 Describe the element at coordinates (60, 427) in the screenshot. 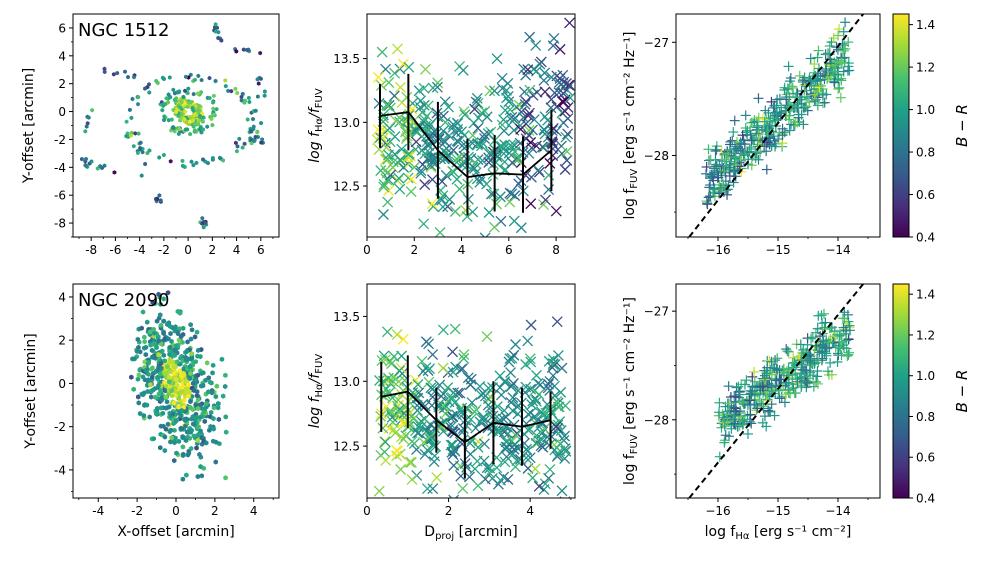

I see `ngc2090-map-ytick-label: -2` at that location.